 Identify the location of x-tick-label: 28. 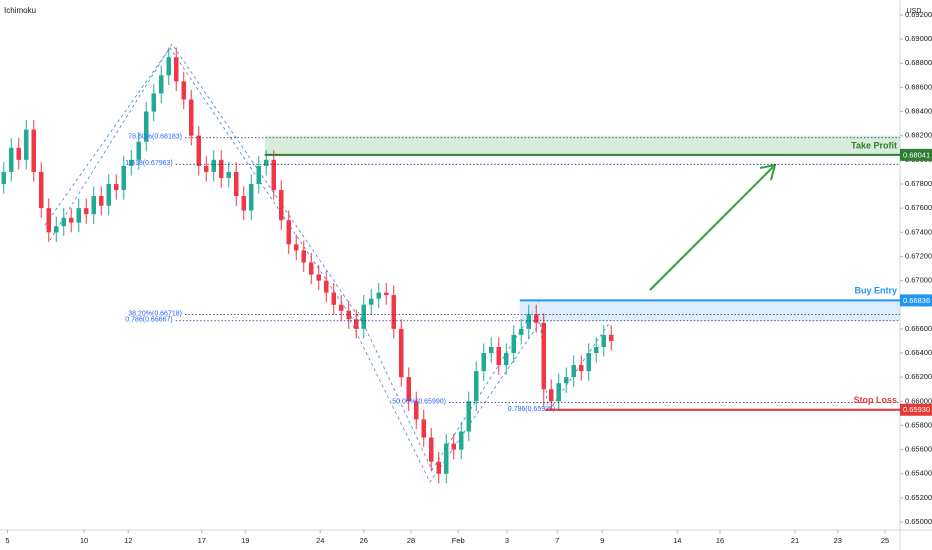
(411, 540).